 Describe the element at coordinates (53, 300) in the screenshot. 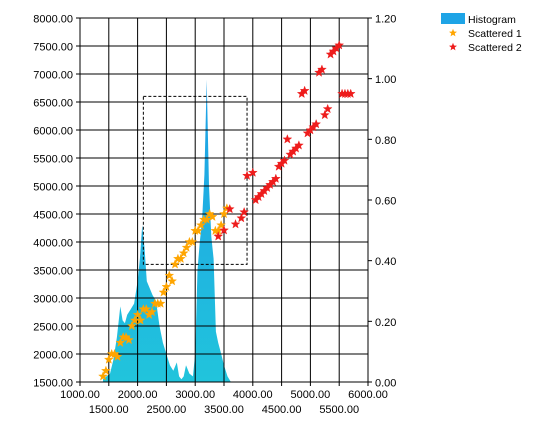

I see `y-left-tick-label: 3000.00` at that location.